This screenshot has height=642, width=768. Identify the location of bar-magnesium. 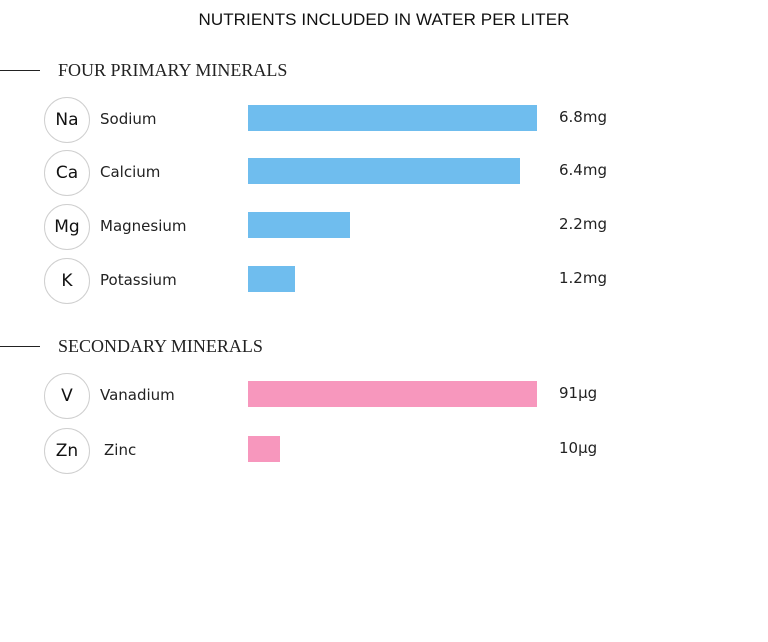
(299, 225).